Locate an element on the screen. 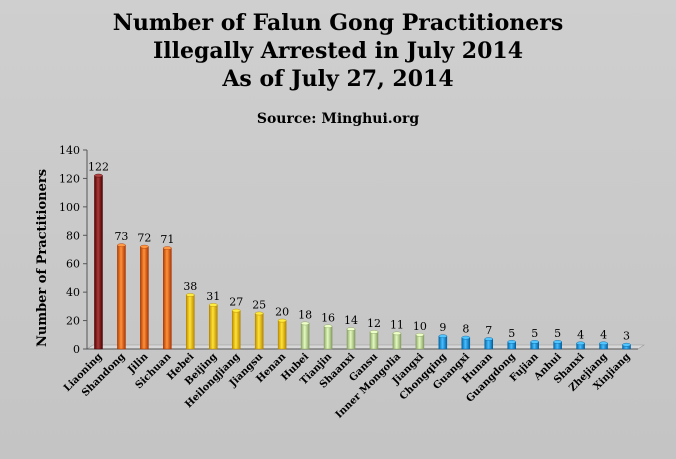 The height and width of the screenshot is (459, 676). bar-chongqing is located at coordinates (443, 342).